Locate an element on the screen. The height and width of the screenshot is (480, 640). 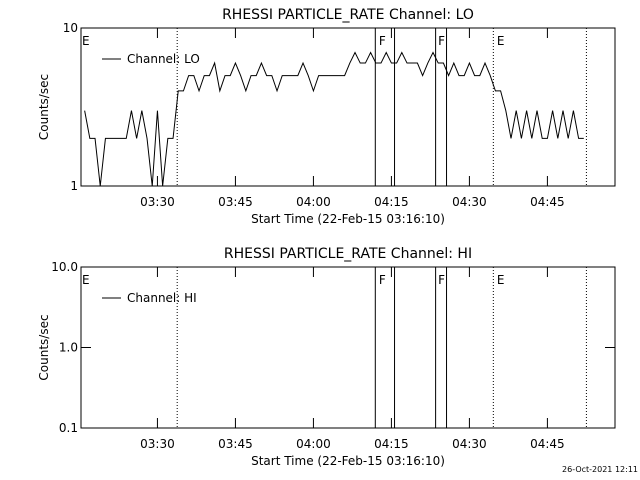
footer: 26-Oct-2021 12:11 is located at coordinates (600, 469).